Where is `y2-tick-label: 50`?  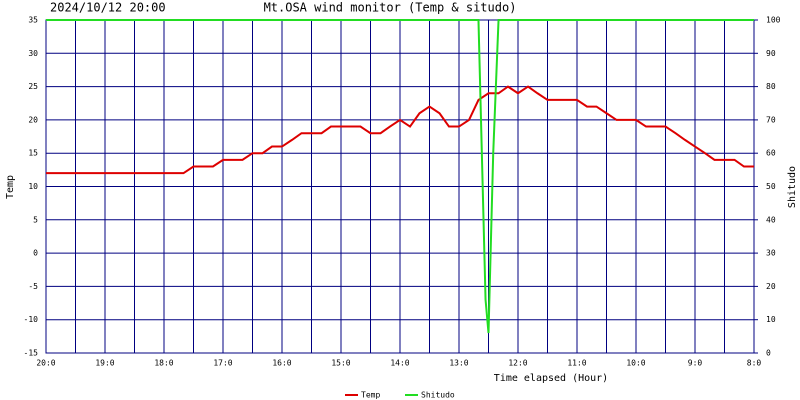
y2-tick-label: 50 is located at coordinates (771, 186).